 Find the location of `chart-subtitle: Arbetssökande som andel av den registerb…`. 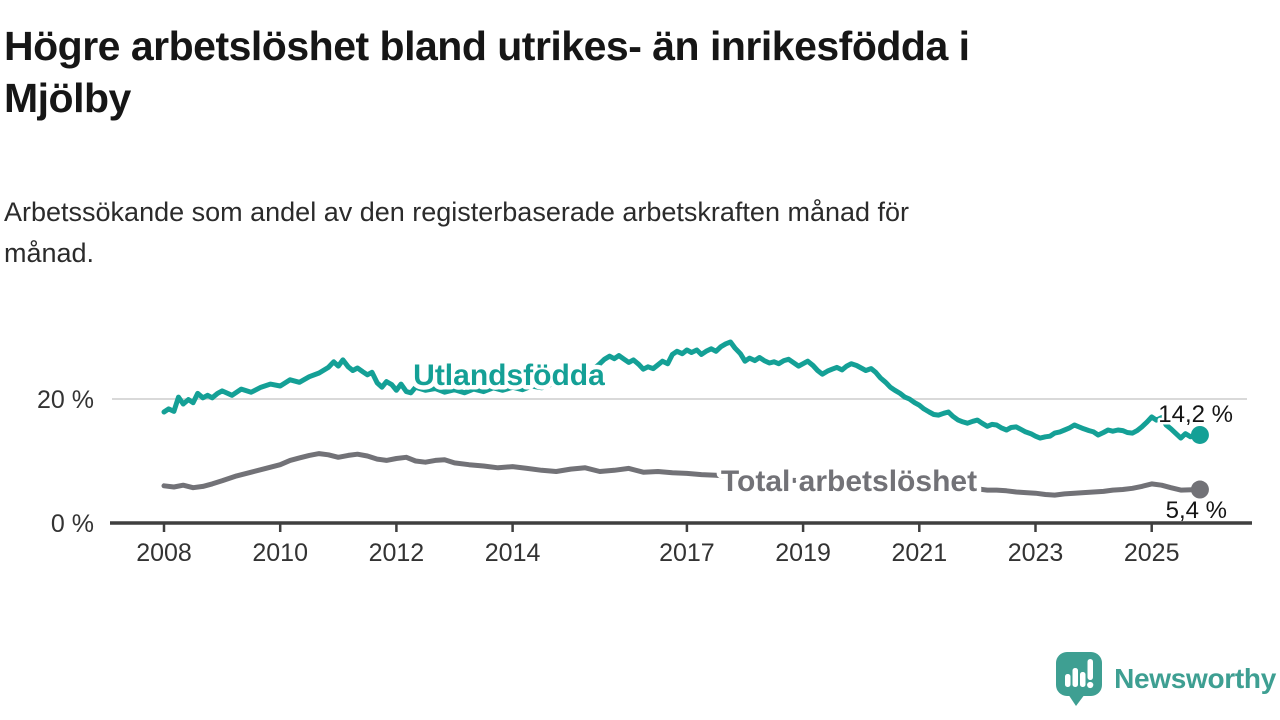

chart-subtitle: Arbetssökande som andel av den registerb… is located at coordinates (629, 232).